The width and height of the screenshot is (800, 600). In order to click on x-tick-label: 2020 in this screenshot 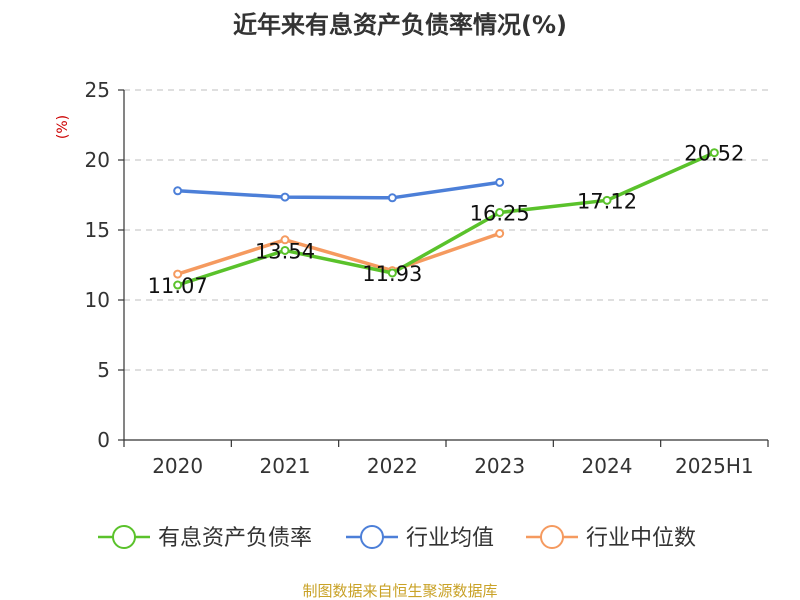, I will do `click(177, 466)`.